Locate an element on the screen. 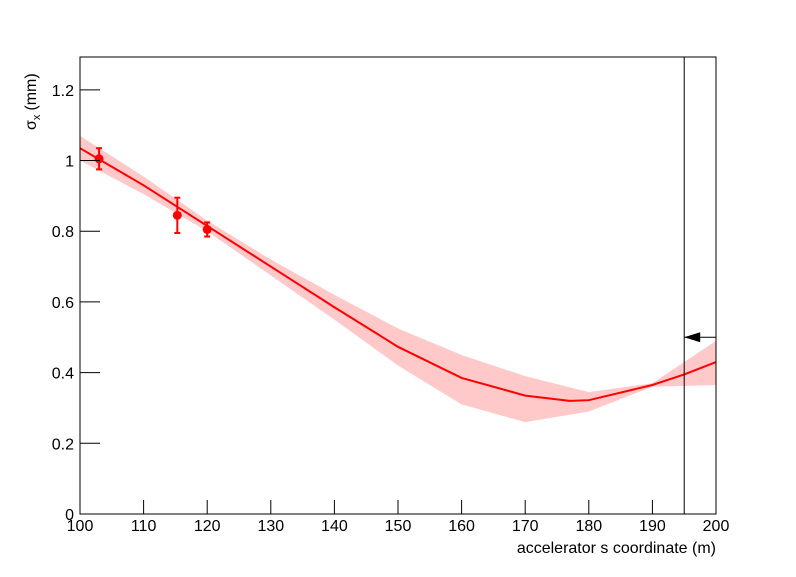 The width and height of the screenshot is (796, 577). y-axis-label: σx (mm) is located at coordinates (33, 101).